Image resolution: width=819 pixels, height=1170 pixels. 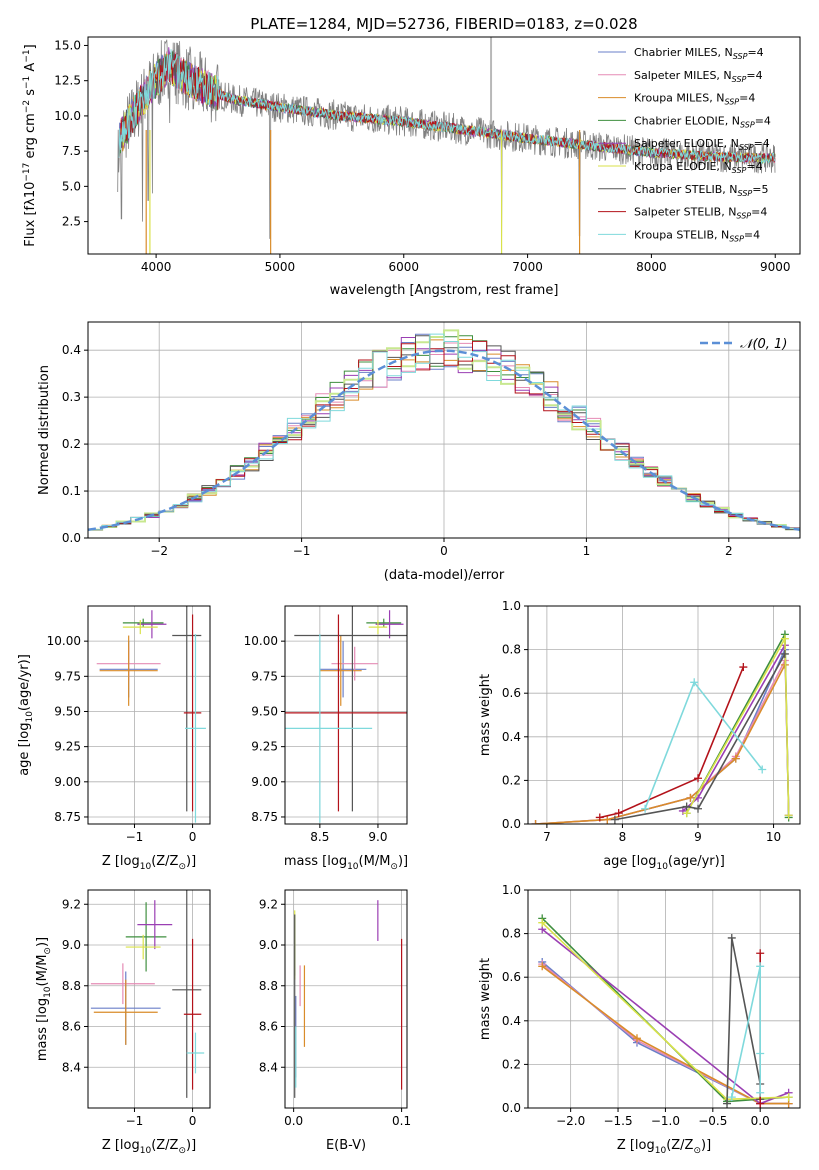 I want to click on errorbar-salpeter-elodie, so click(x=152, y=624).